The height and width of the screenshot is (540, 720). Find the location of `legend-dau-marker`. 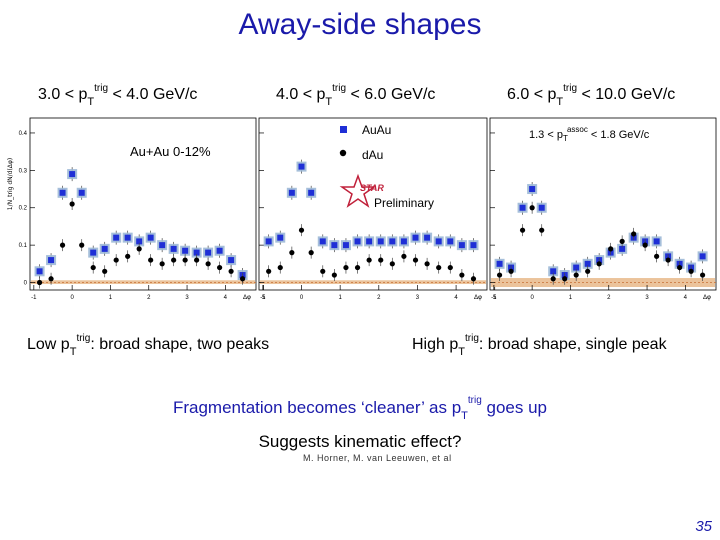

legend-dau-marker is located at coordinates (343, 153).